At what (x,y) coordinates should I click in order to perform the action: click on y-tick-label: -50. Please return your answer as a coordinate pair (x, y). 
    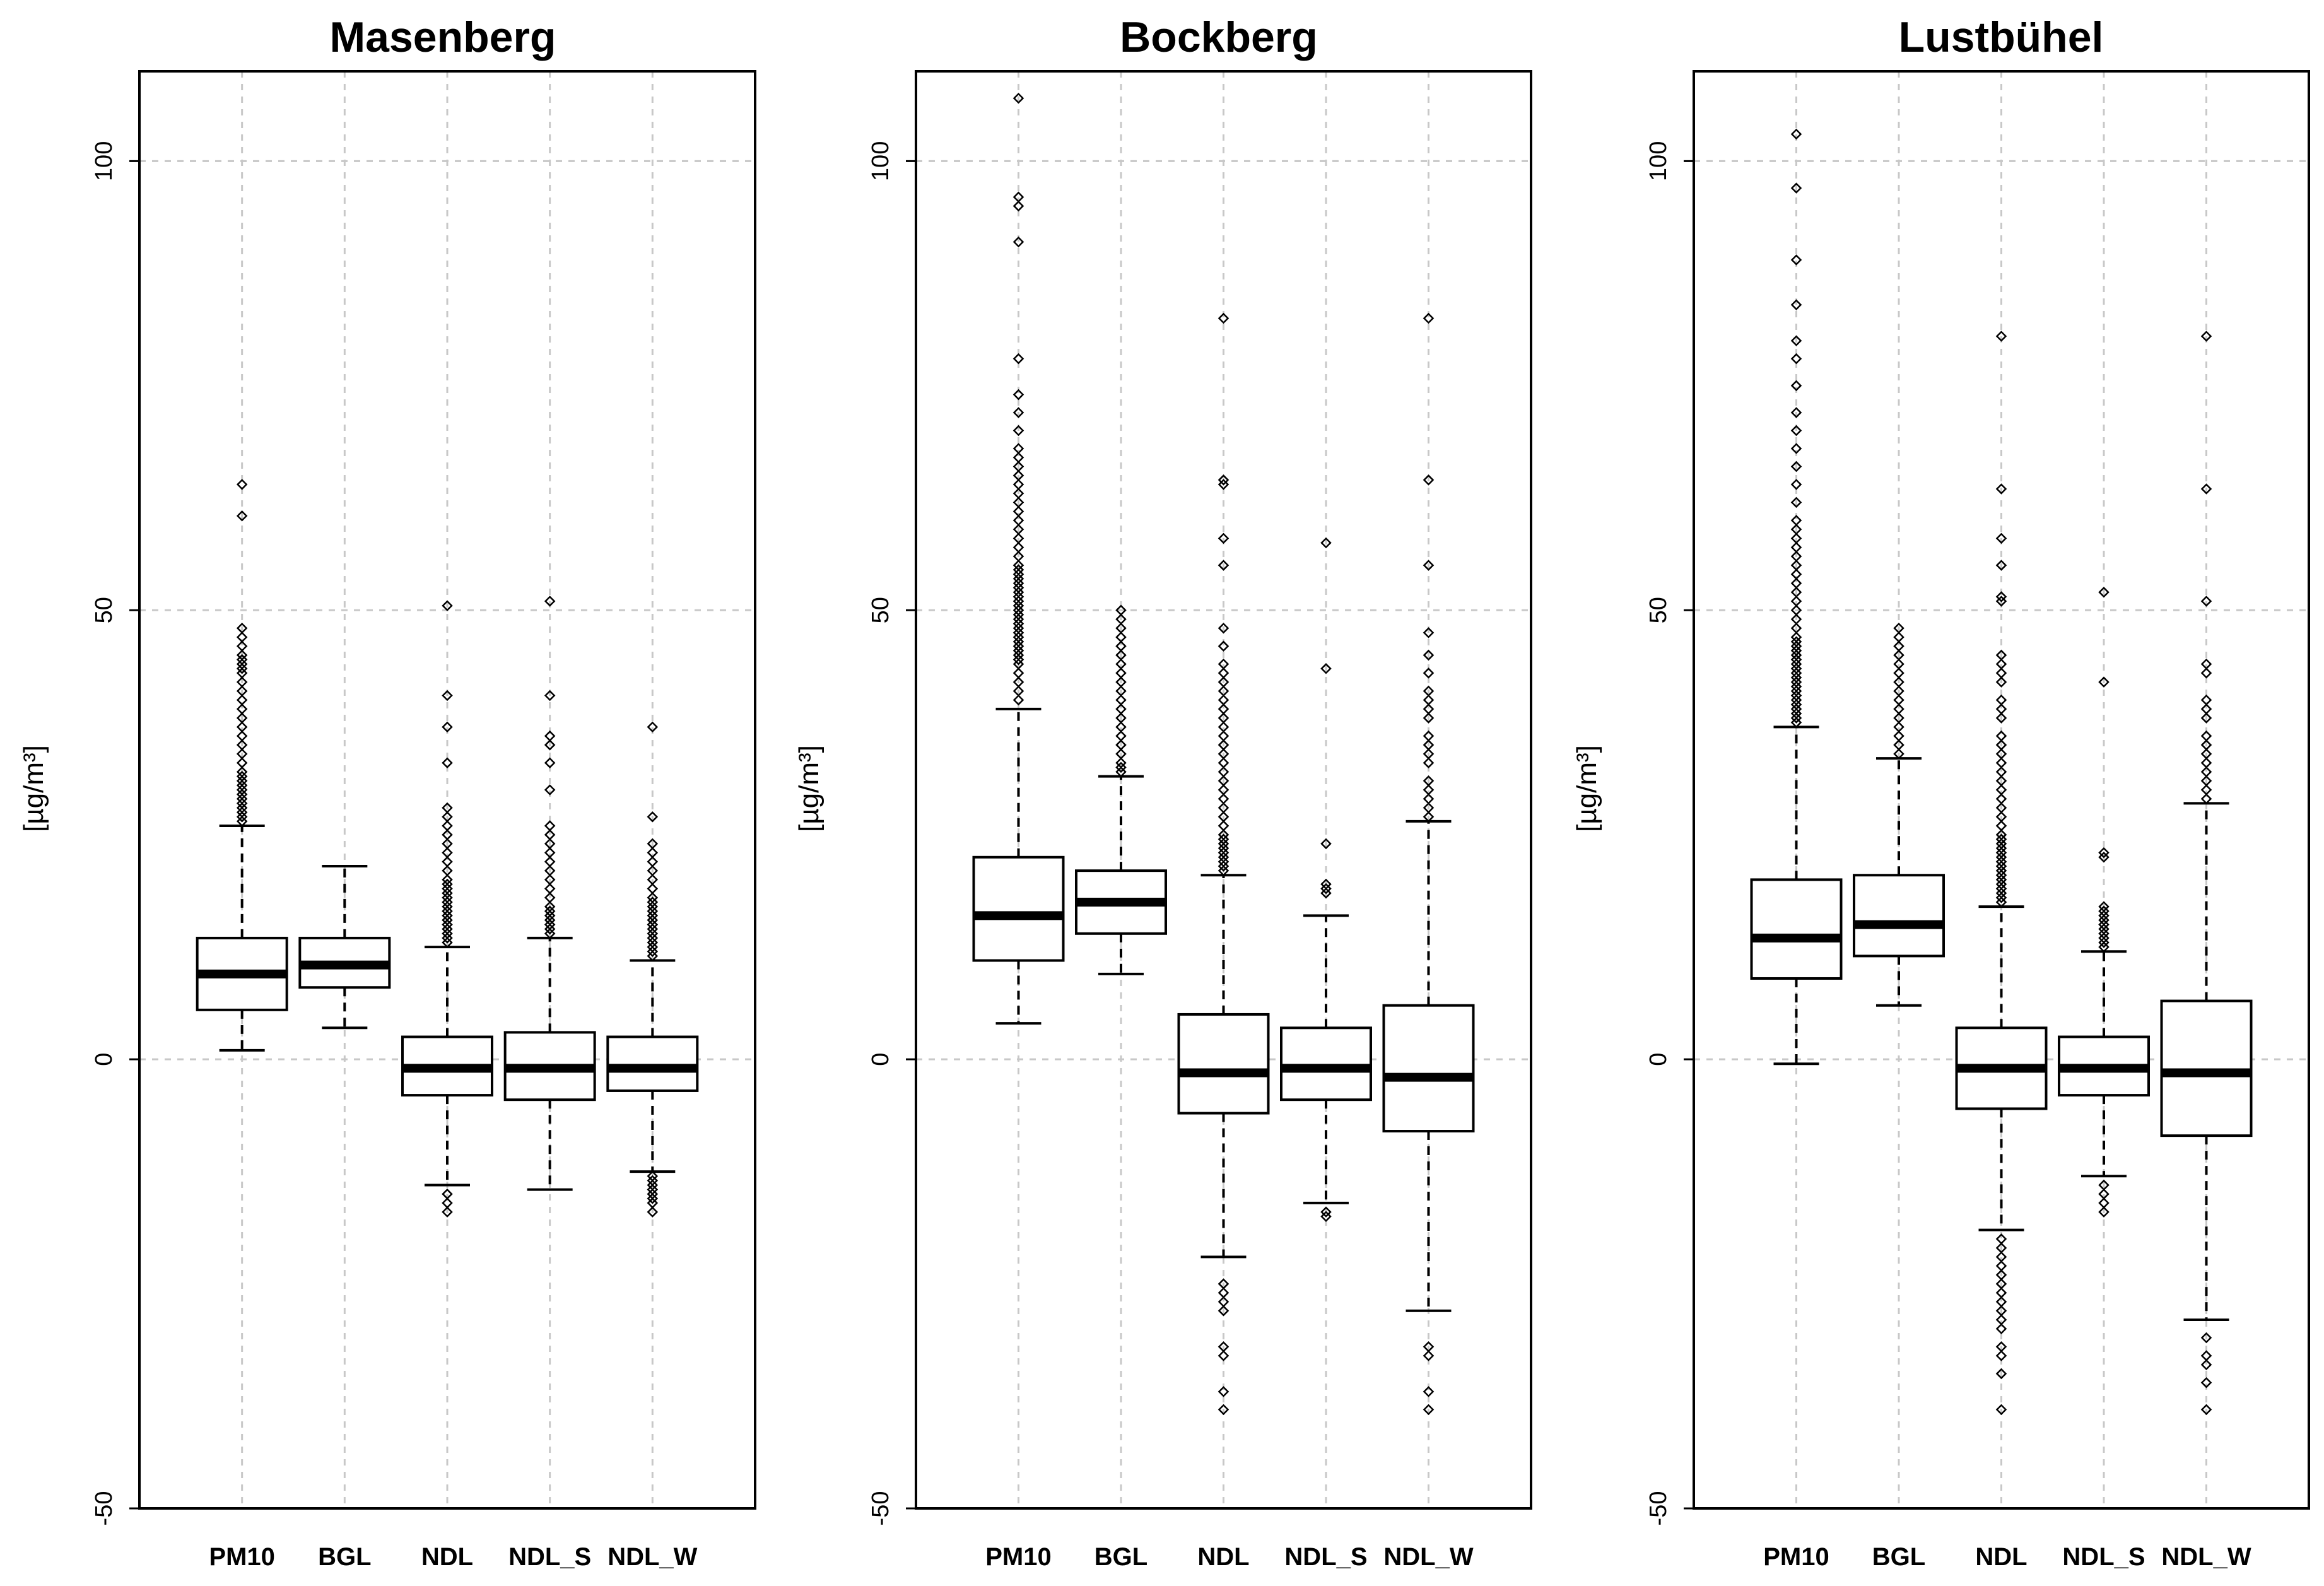
    Looking at the image, I should click on (104, 1508).